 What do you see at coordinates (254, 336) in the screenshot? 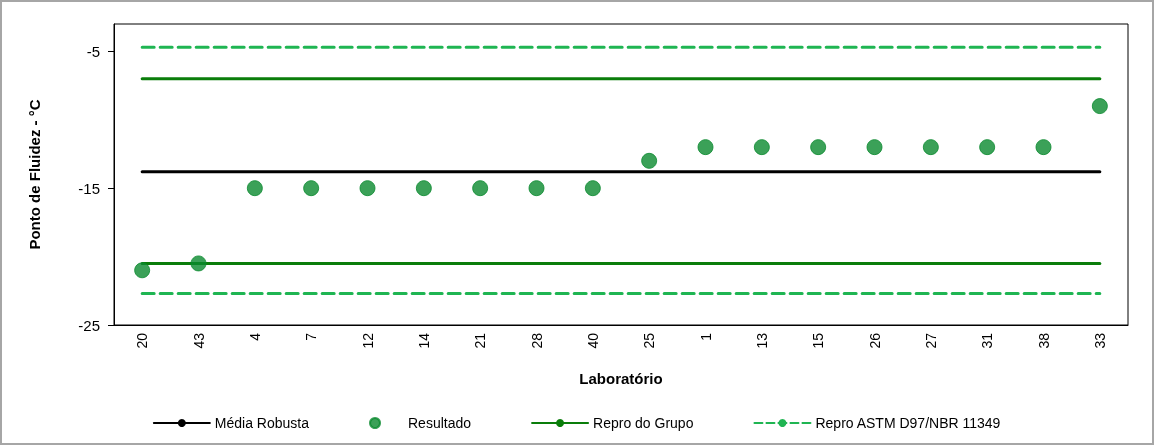
I see `x-tick-label: 4` at bounding box center [254, 336].